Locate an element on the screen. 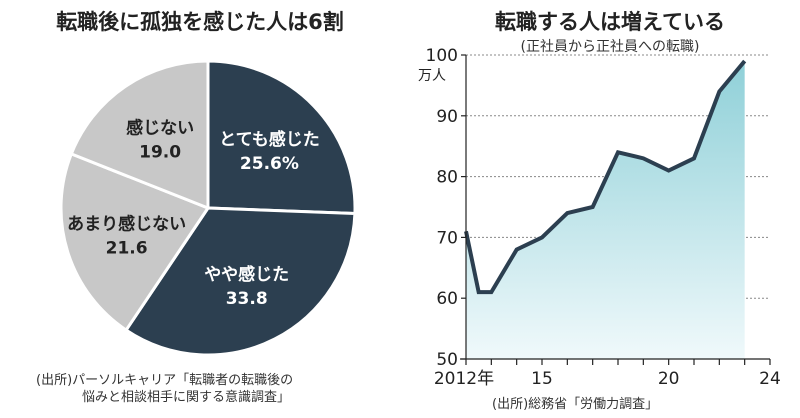 The height and width of the screenshot is (418, 800). pie-slice-value-3: 19.0 is located at coordinates (160, 153).